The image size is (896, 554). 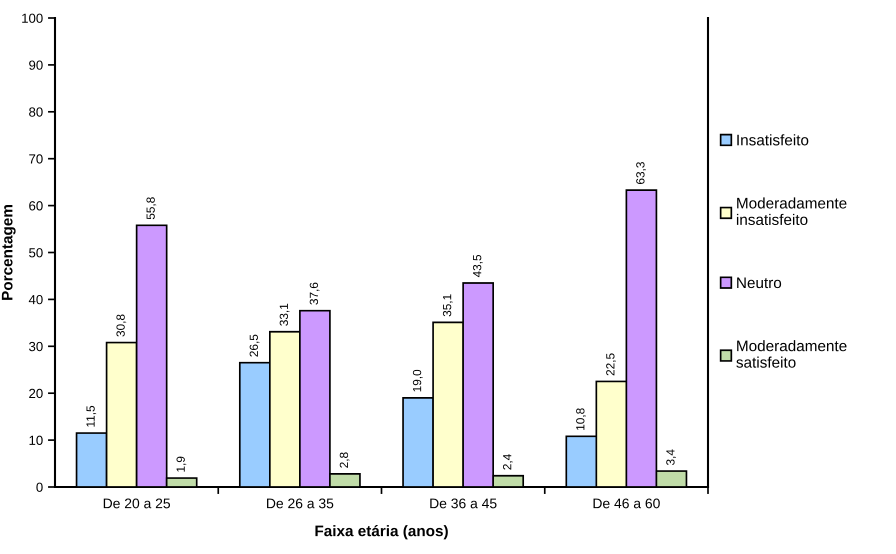 I want to click on data-label: 37,6, so click(x=315, y=293).